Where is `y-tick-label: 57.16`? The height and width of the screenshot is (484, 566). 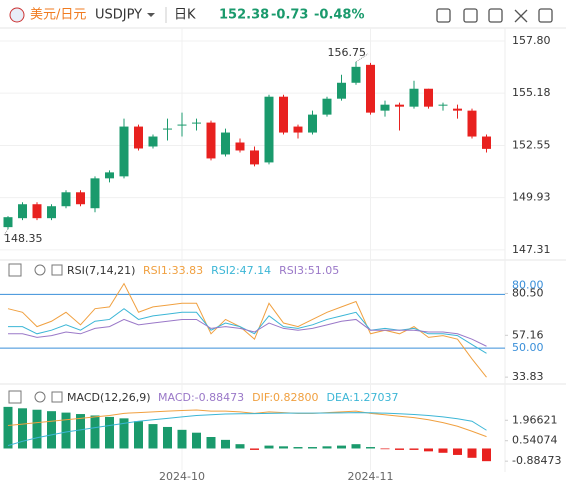 y-tick-label: 57.16 is located at coordinates (528, 334).